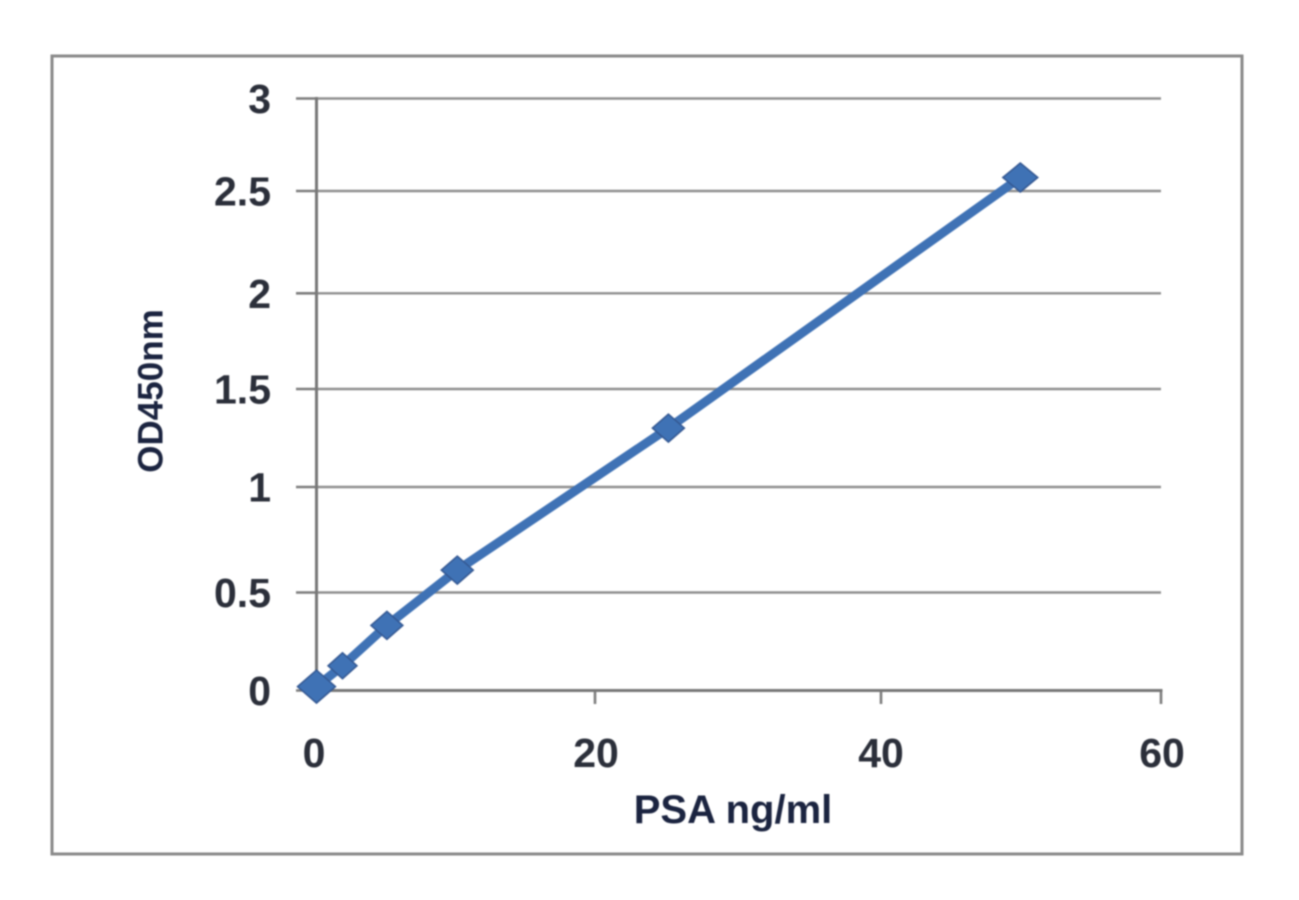  I want to click on svg-text: PSA ng/ml, so click(733, 810).